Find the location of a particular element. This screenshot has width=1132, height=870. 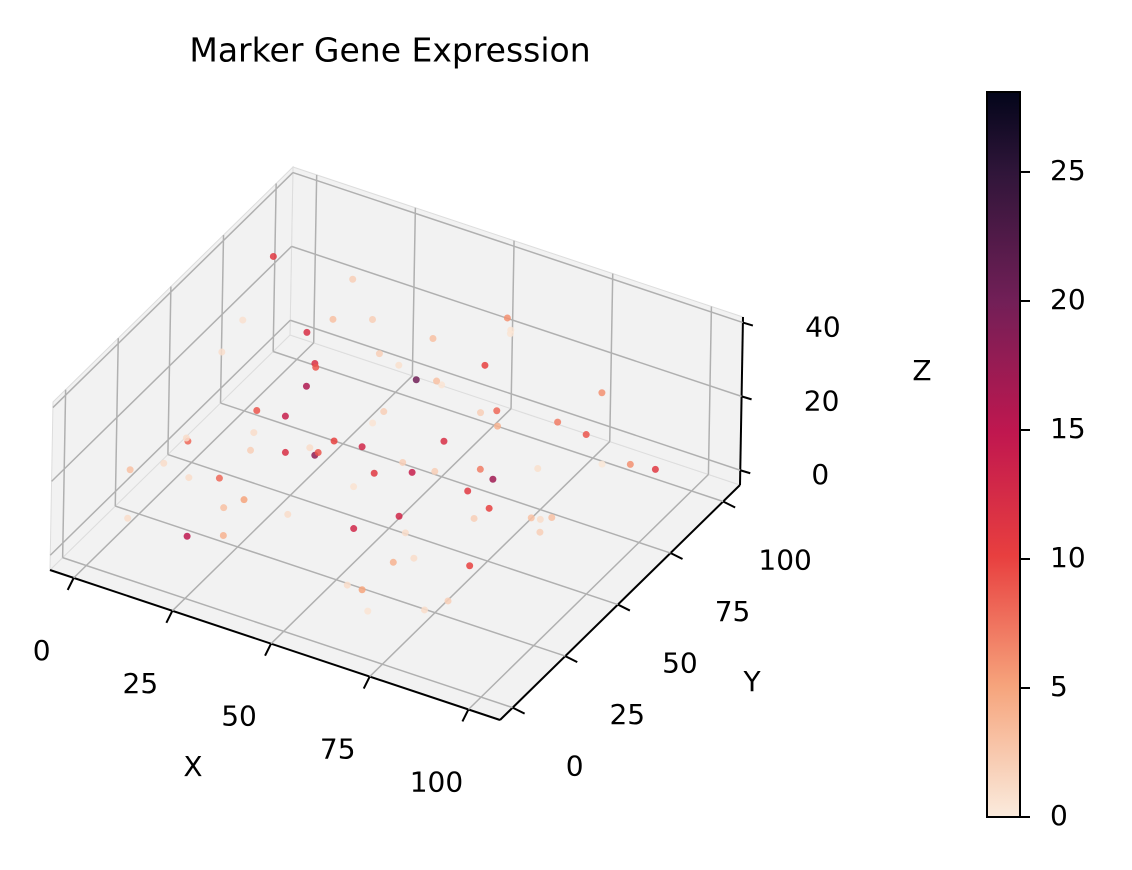

y-axis-line is located at coordinates (620, 602).